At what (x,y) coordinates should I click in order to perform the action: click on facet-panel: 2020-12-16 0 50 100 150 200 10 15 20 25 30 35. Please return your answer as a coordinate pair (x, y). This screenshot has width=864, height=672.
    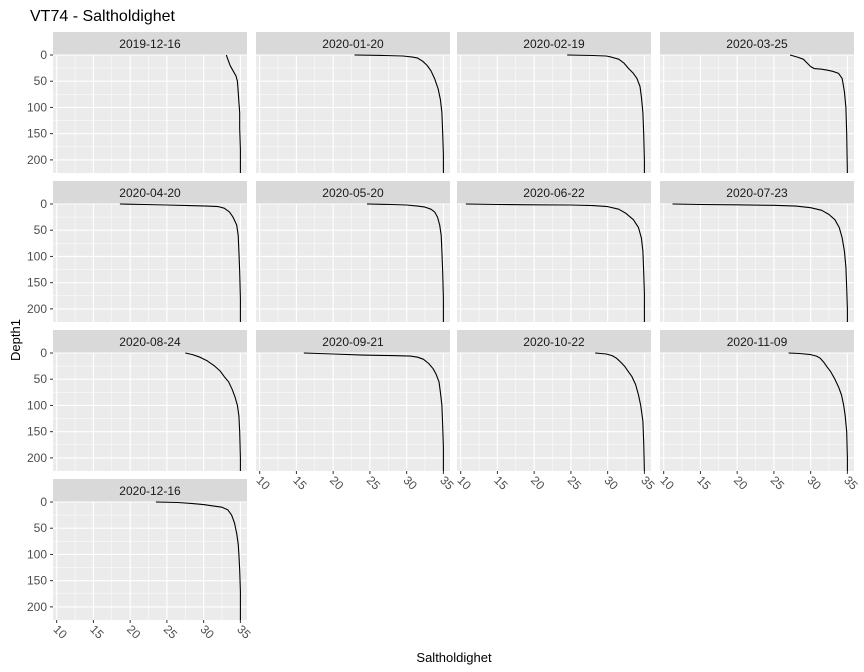
    Looking at the image, I should click on (140, 560).